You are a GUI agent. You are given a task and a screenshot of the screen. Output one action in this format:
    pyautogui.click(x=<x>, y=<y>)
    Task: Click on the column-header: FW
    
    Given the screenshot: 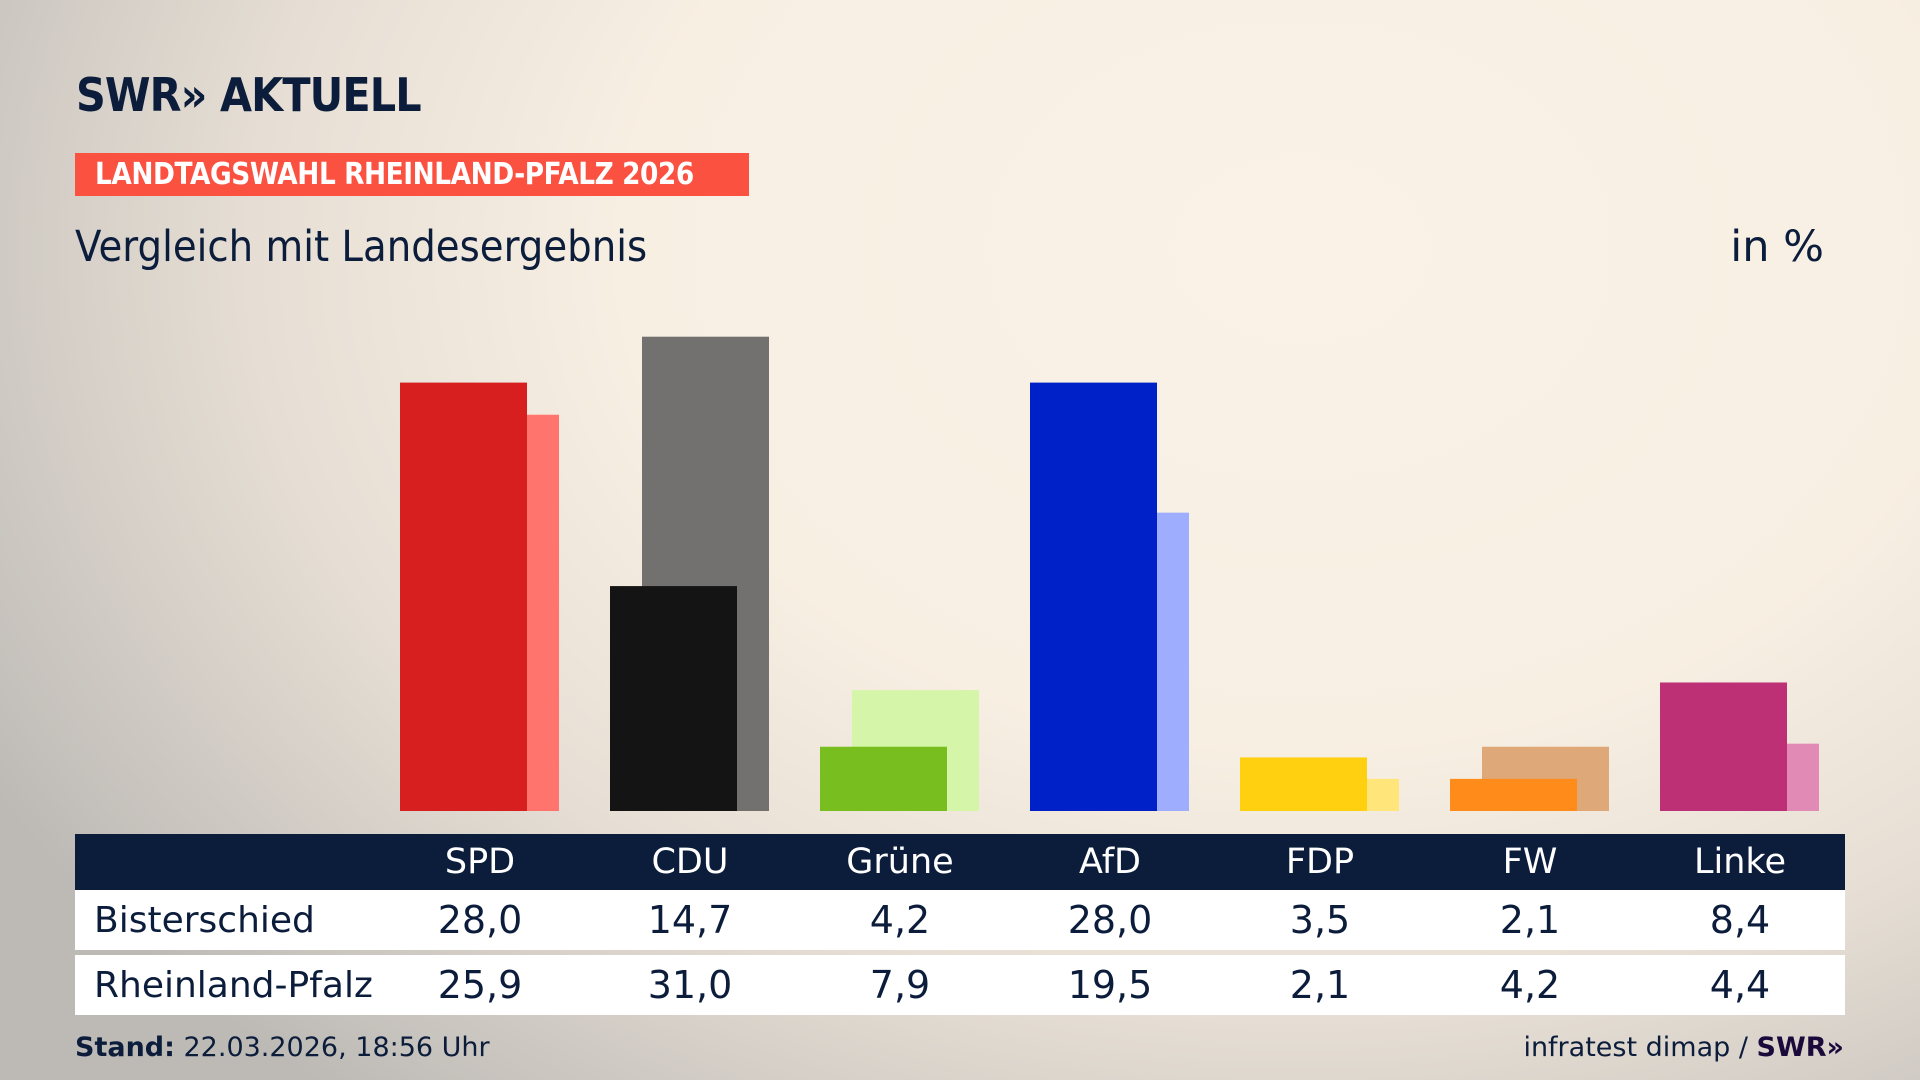 What is the action you would take?
    pyautogui.click(x=1530, y=862)
    